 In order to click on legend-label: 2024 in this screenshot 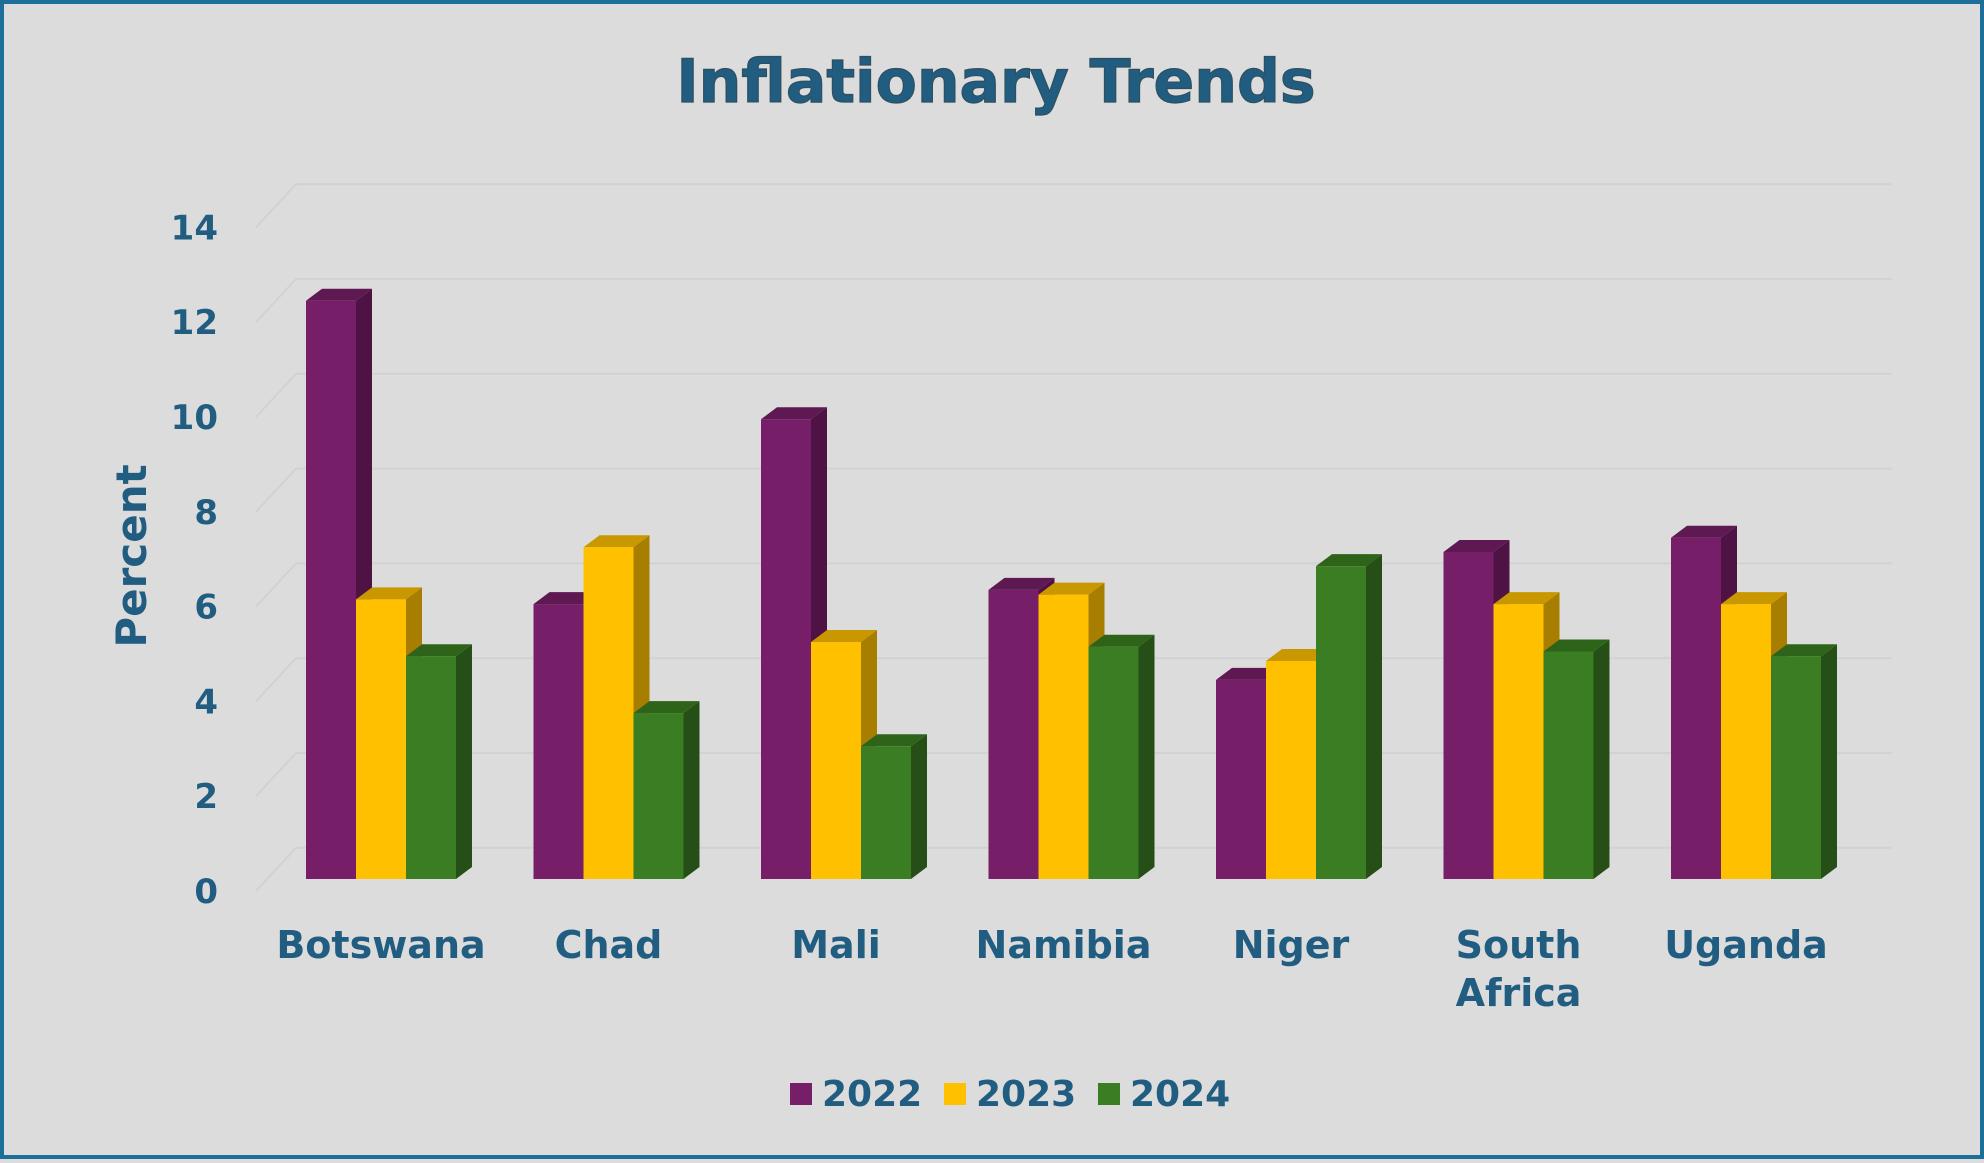, I will do `click(1180, 1094)`.